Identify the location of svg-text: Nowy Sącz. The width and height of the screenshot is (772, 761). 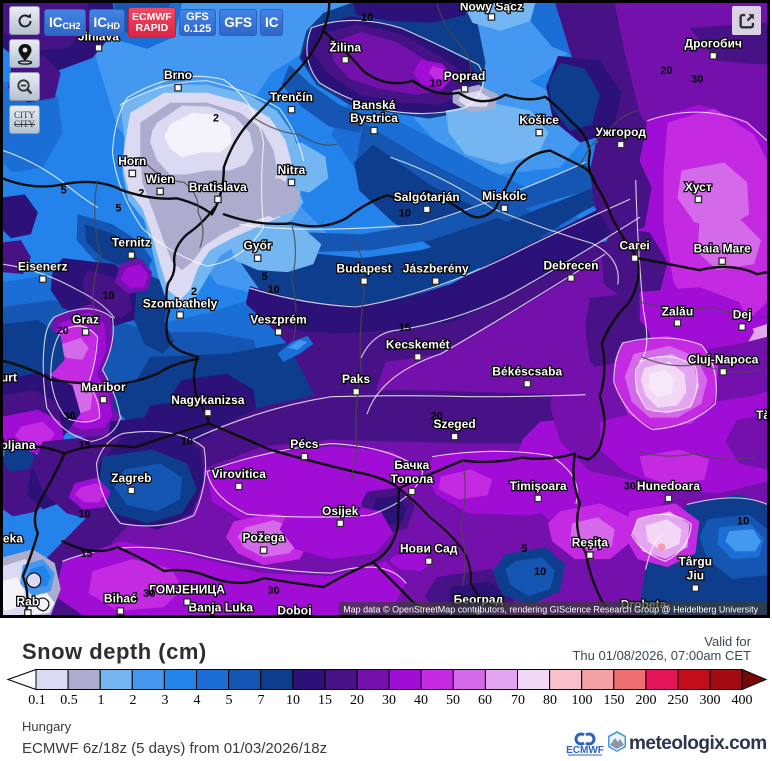
(491, 8).